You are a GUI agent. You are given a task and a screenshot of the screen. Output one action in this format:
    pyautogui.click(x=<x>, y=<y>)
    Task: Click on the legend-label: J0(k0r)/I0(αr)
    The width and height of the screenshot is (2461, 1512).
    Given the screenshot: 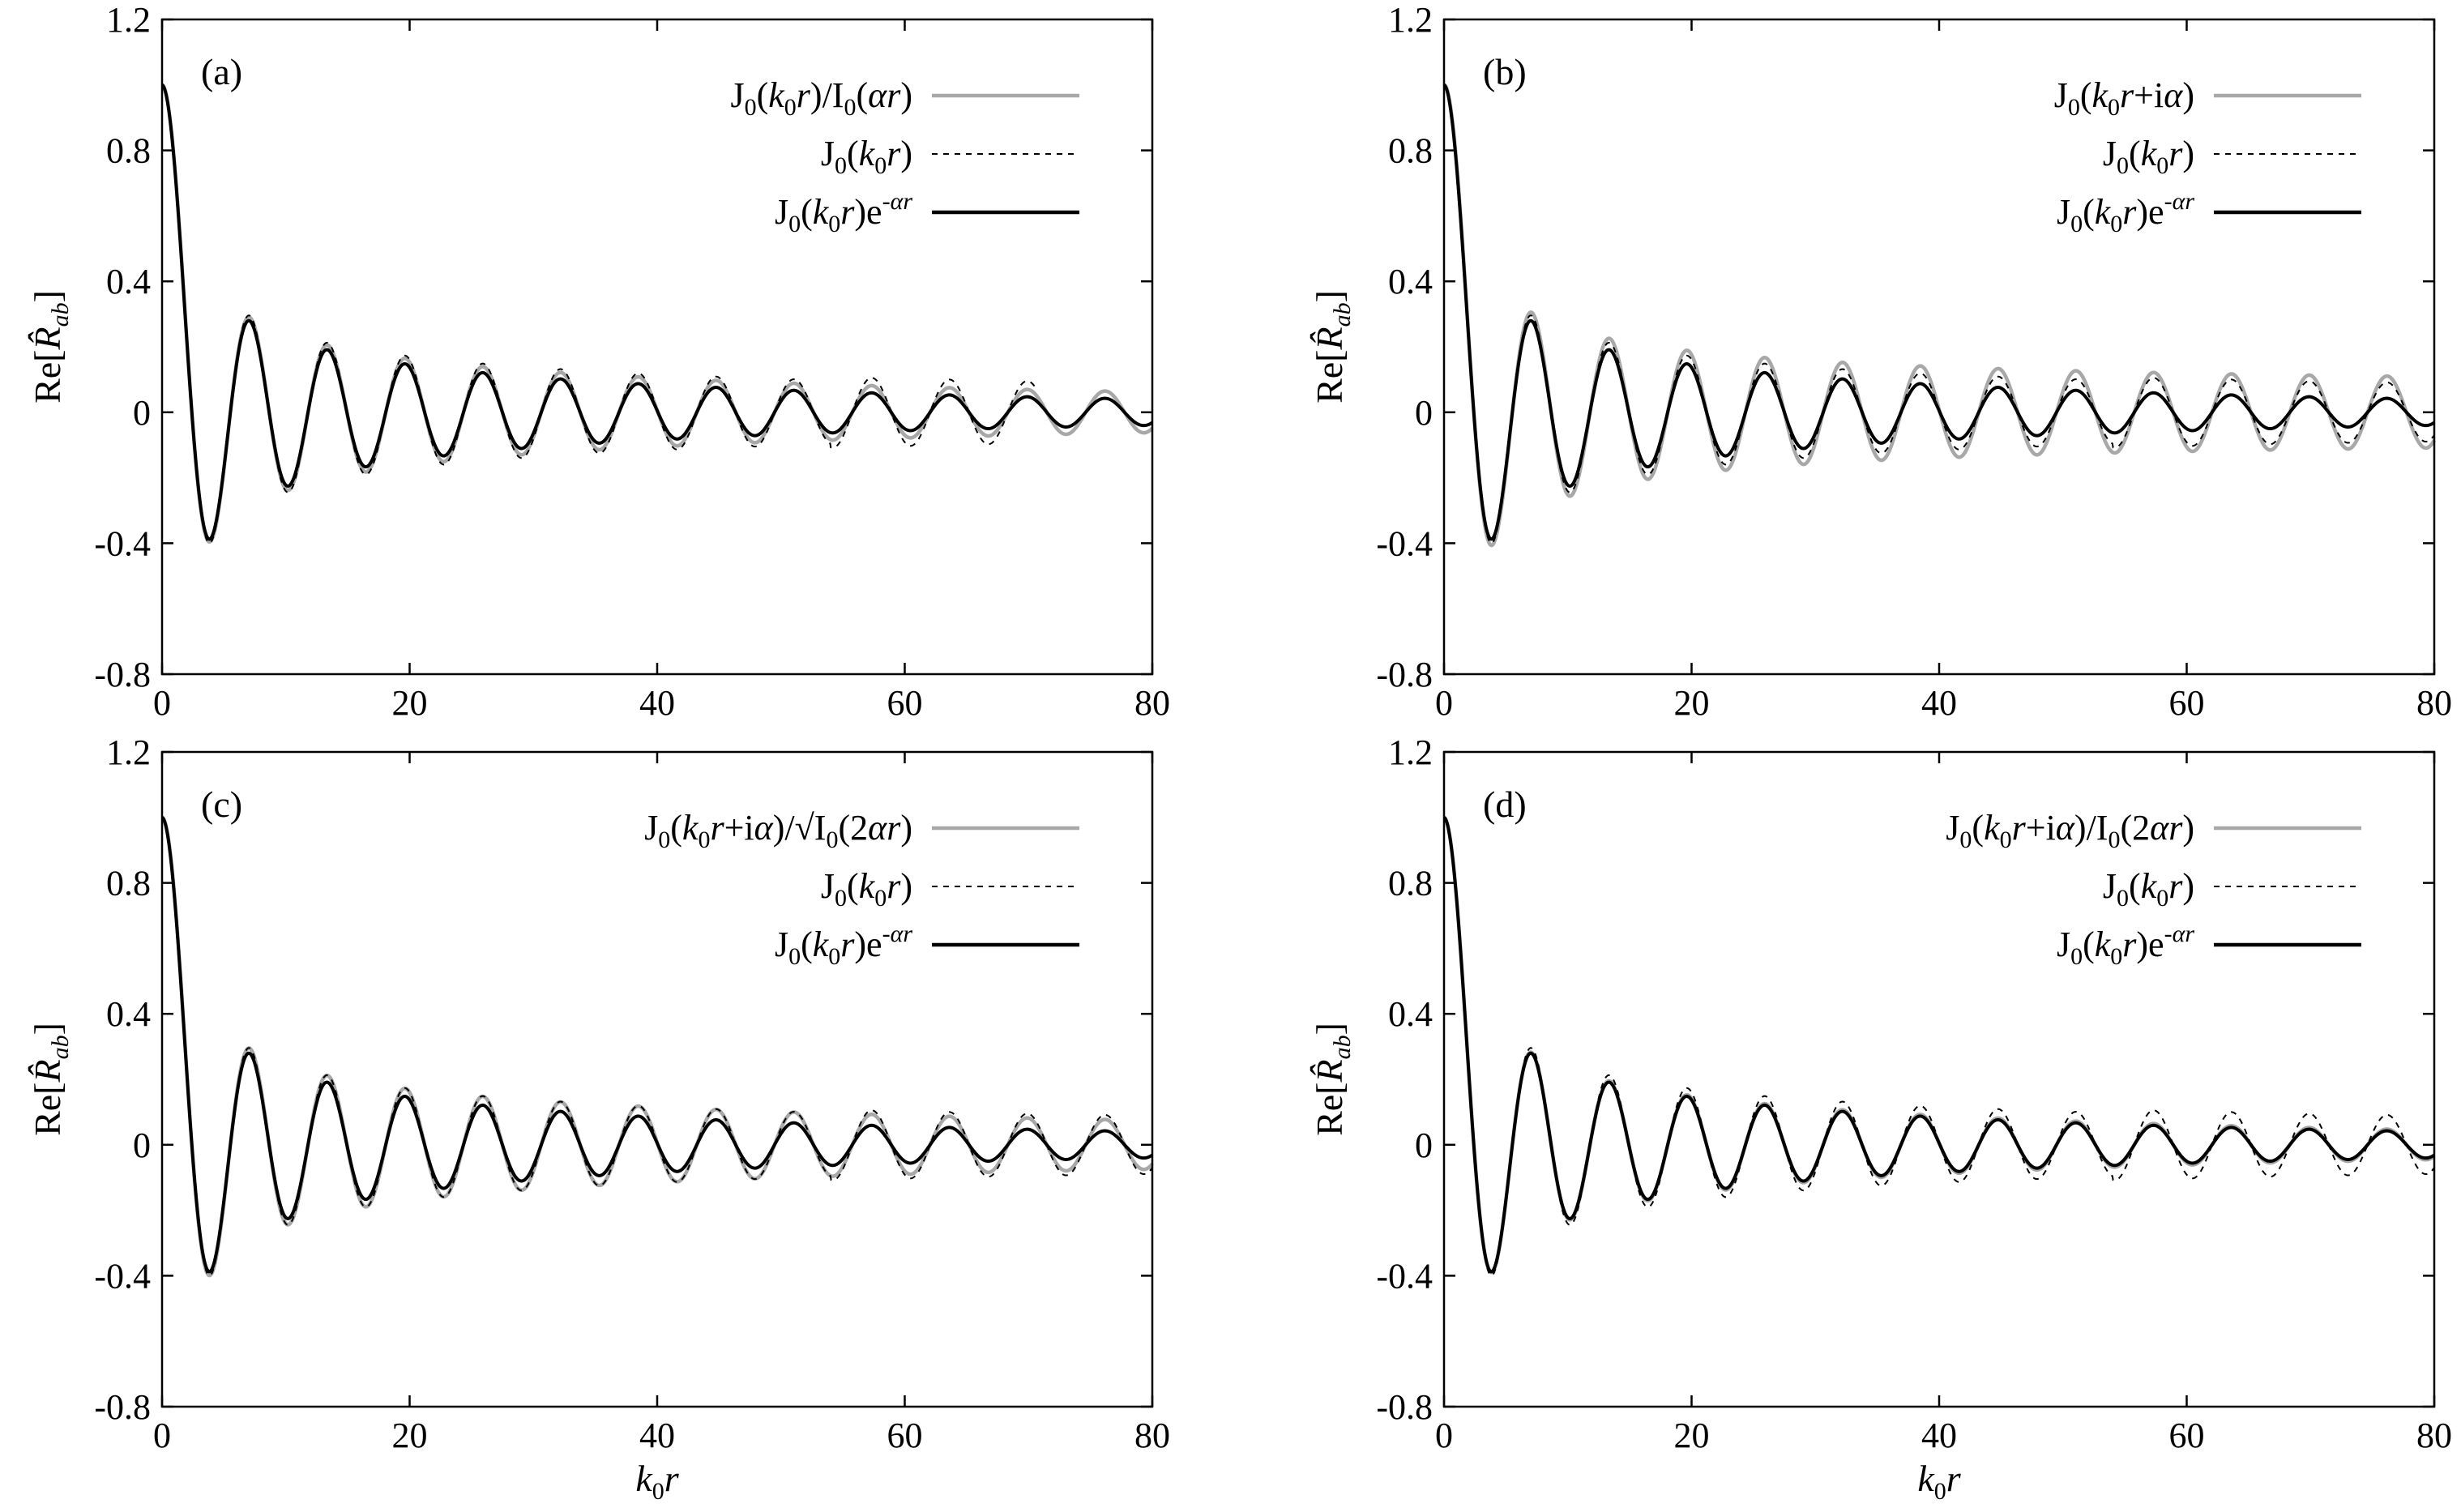 What is the action you would take?
    pyautogui.click(x=821, y=98)
    